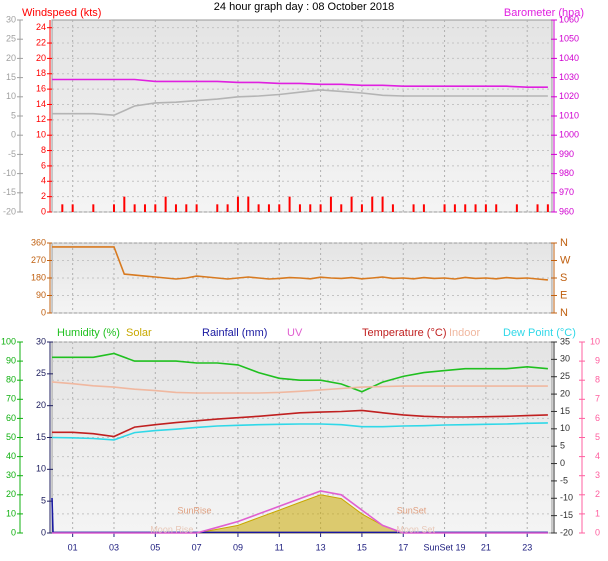 Image resolution: width=608 pixels, height=561 pixels. Describe the element at coordinates (38, 242) in the screenshot. I see `y-tick-label: 360` at that location.